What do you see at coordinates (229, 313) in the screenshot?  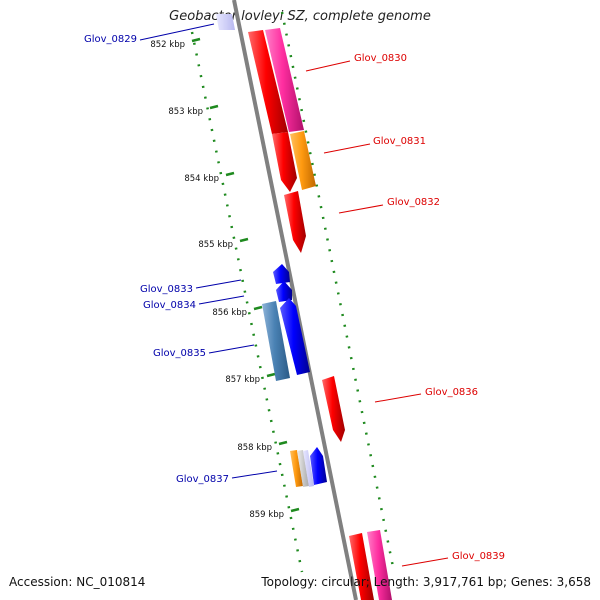 I see `kbp-tick-label: 856 kbp` at bounding box center [229, 313].